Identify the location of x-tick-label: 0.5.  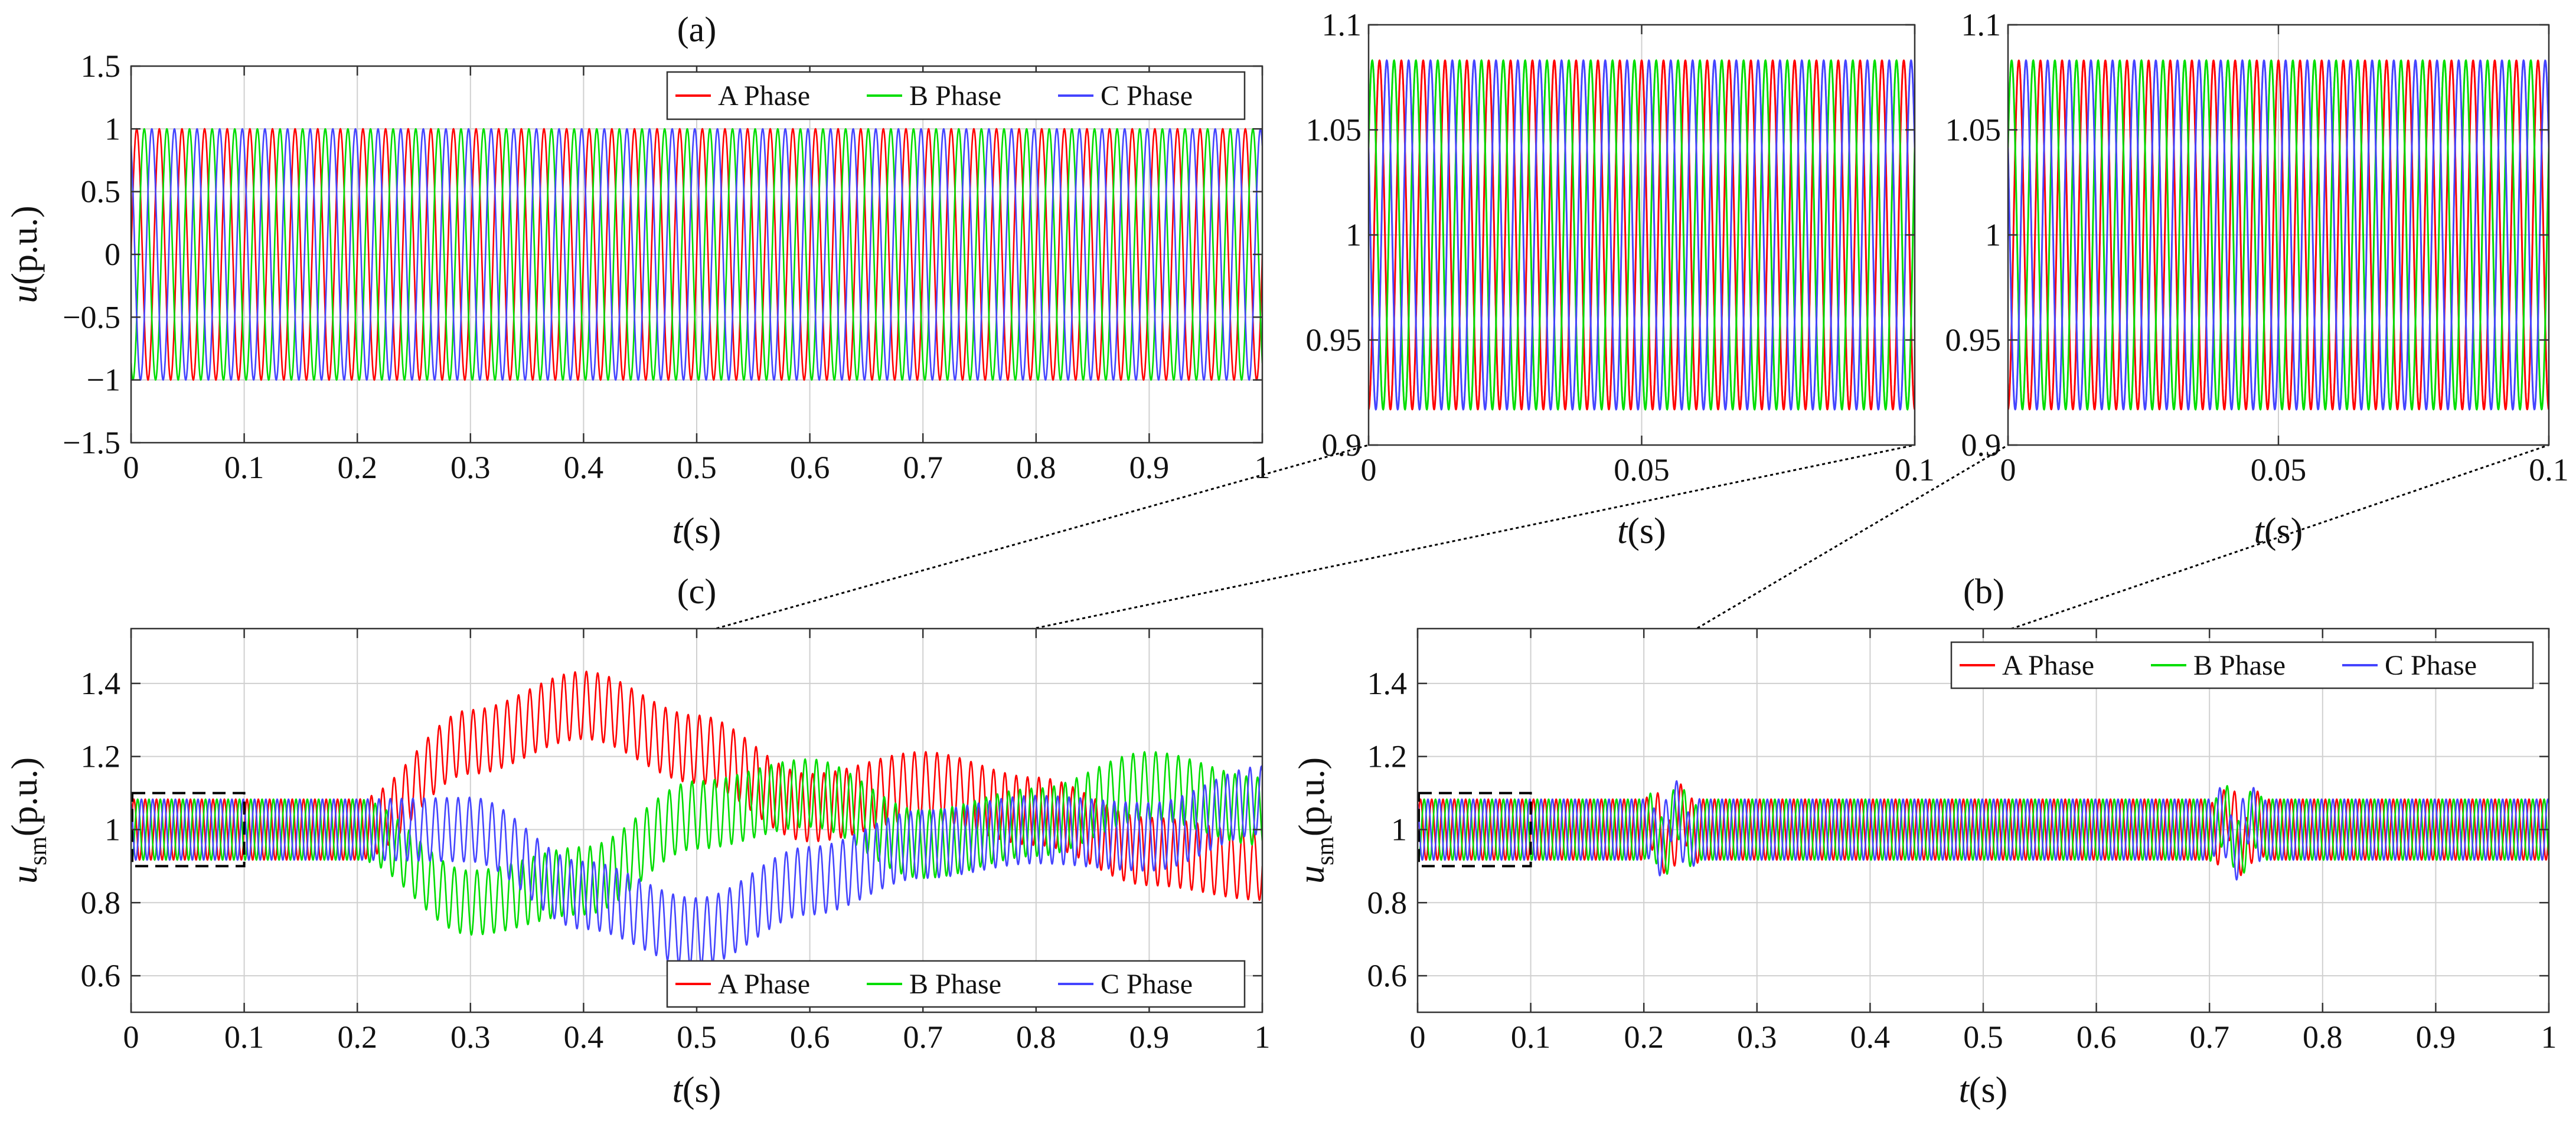
(697, 1037).